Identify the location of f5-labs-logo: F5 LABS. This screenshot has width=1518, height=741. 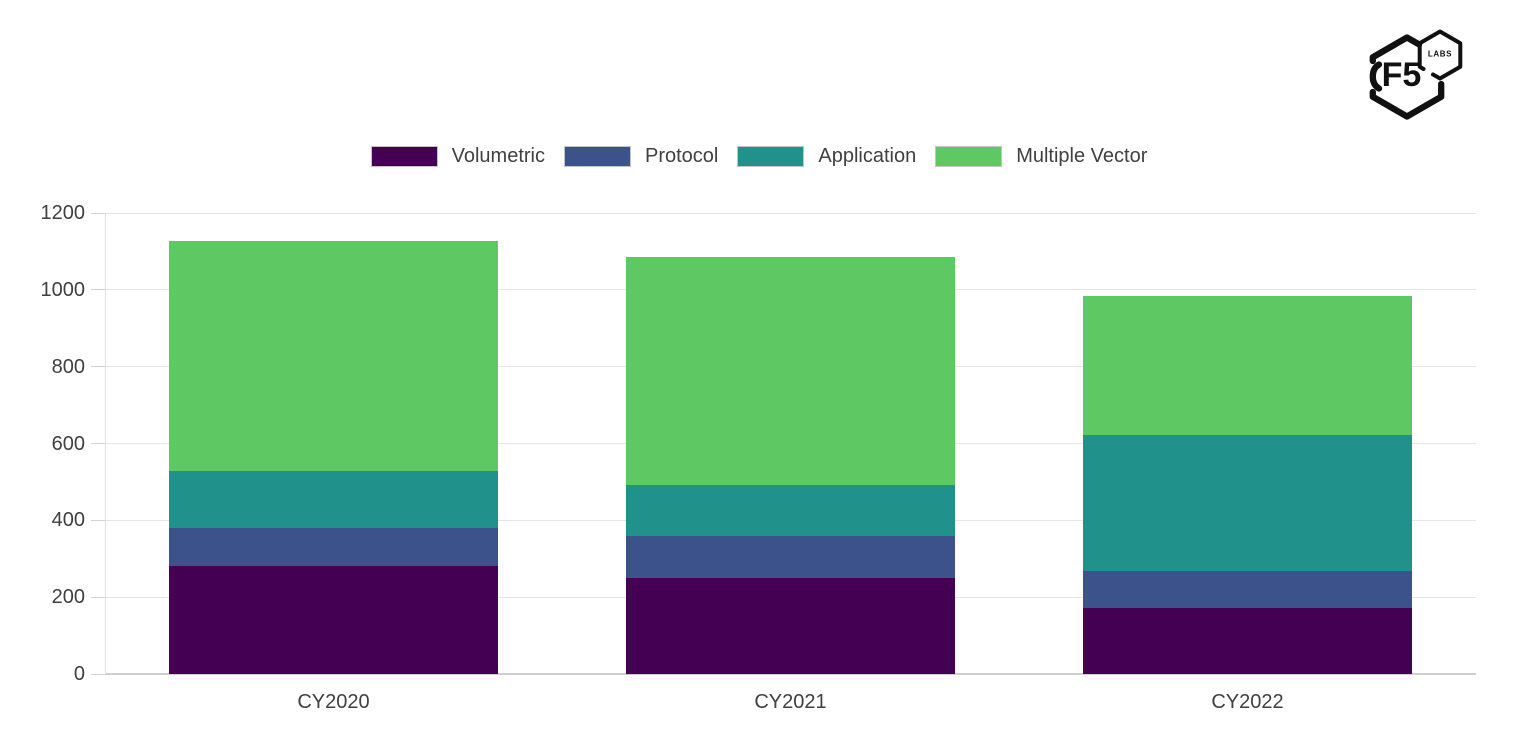
(1416, 74).